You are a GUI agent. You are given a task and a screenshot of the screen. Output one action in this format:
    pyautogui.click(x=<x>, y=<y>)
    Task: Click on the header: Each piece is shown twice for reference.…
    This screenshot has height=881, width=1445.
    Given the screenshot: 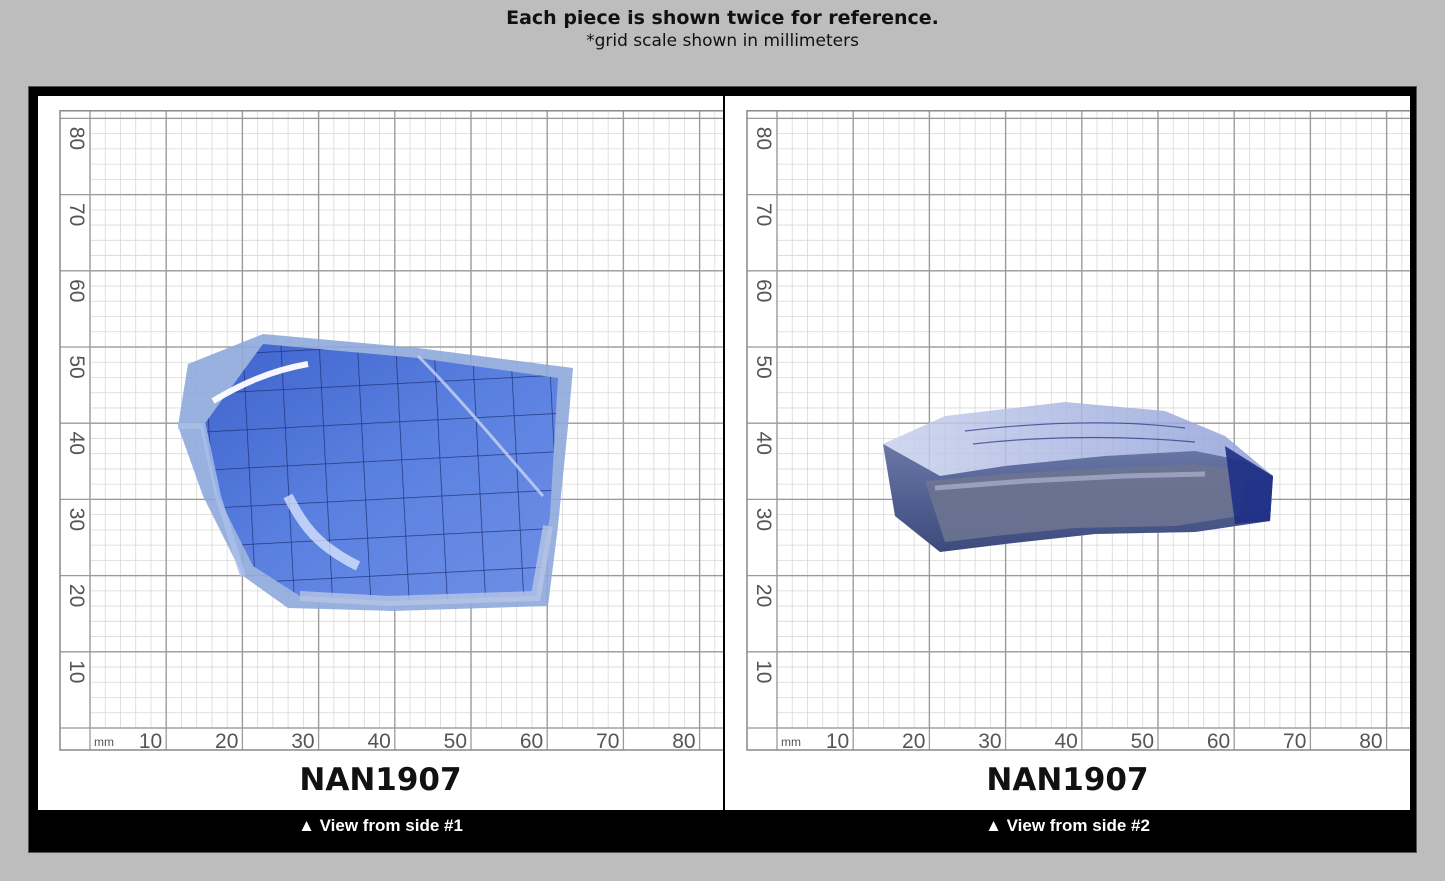 What is the action you would take?
    pyautogui.click(x=722, y=29)
    